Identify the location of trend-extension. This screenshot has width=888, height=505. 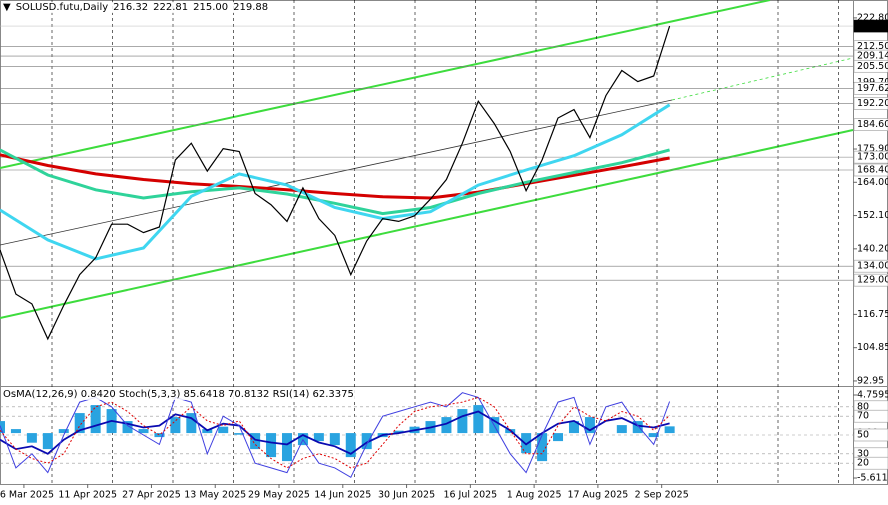
(762, 79).